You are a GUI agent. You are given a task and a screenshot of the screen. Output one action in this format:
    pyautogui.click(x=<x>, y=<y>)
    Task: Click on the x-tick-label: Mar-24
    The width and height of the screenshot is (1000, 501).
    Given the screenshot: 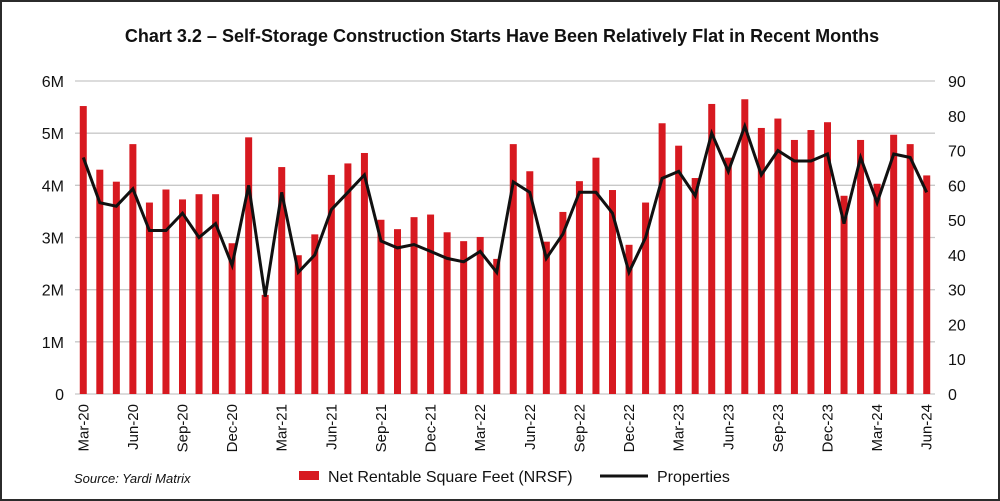 What is the action you would take?
    pyautogui.click(x=877, y=428)
    